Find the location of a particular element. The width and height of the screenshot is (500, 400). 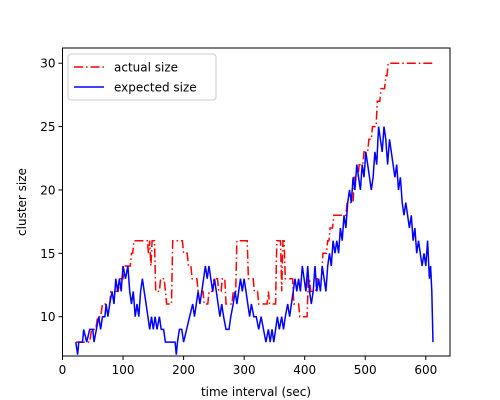

x-axis: 0 100 200 300 400 500 600 is located at coordinates (248, 366).